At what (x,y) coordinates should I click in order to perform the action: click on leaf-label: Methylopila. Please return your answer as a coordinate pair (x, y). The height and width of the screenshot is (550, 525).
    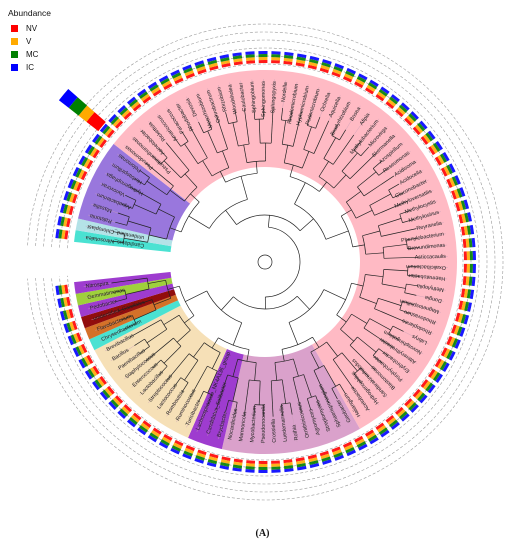
    Looking at the image, I should click on (430, 287).